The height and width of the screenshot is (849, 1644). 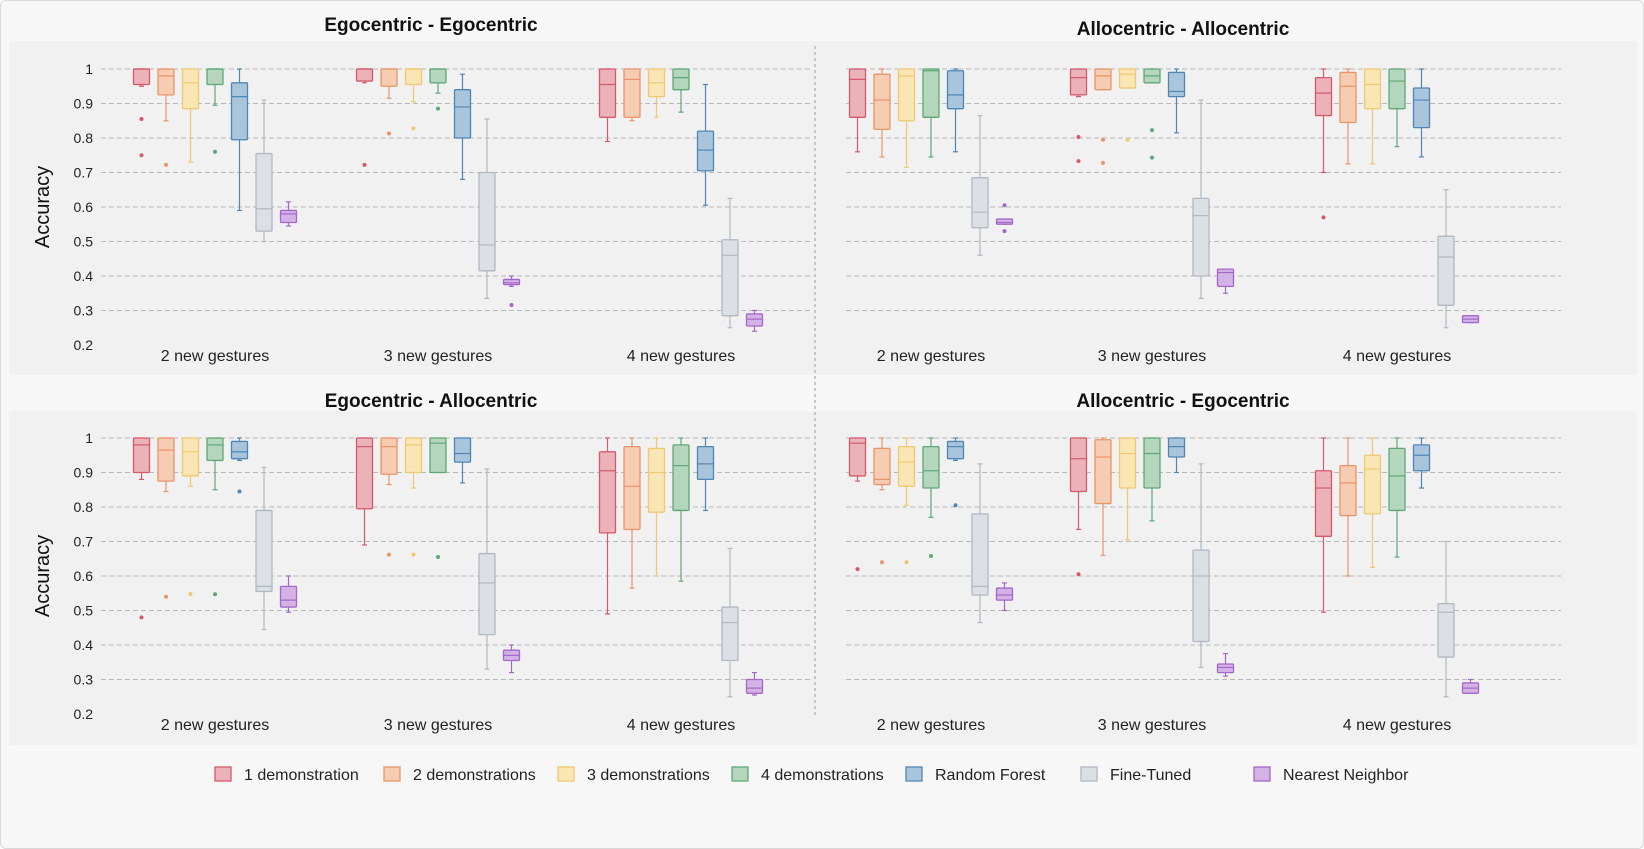 I want to click on panel-title: Allocentric - Egocentric, so click(x=1183, y=401).